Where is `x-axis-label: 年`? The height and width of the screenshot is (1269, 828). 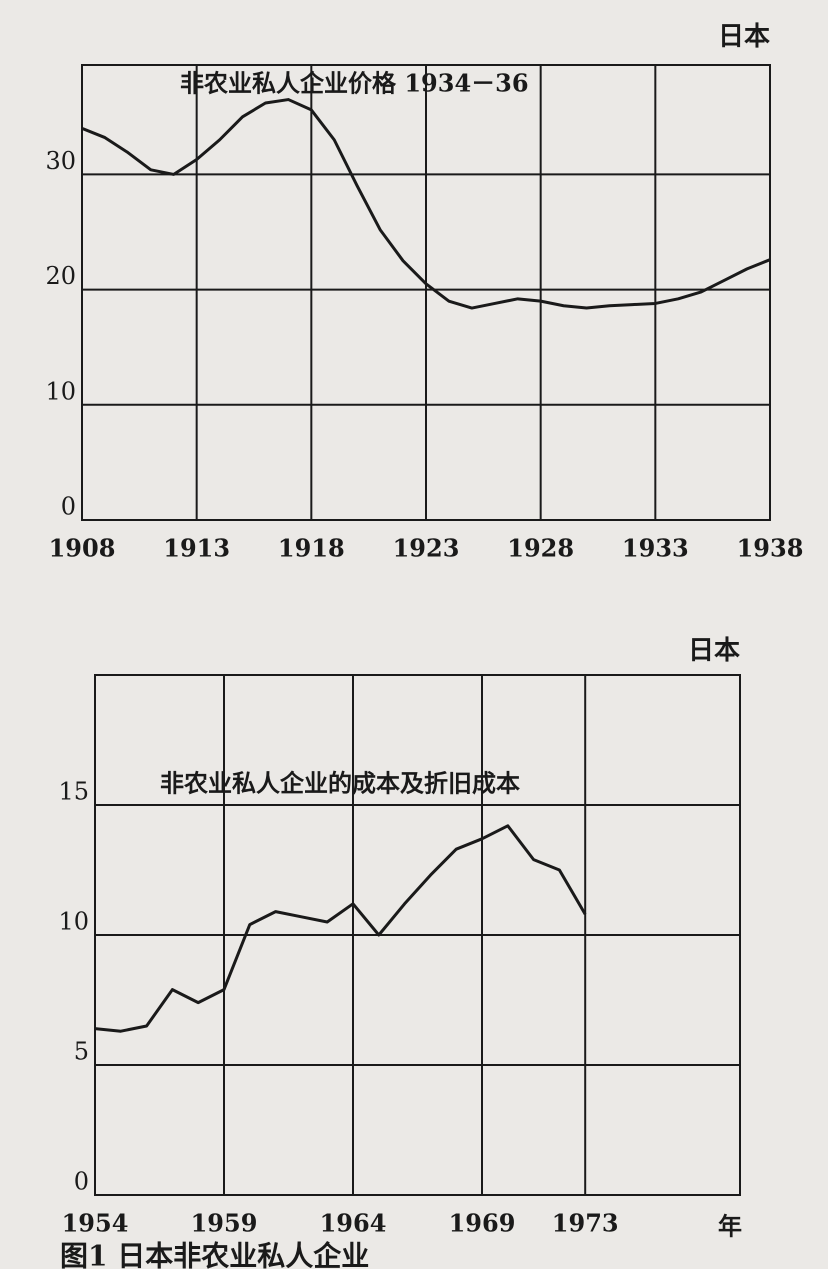
x-axis-label: 年 is located at coordinates (730, 1226).